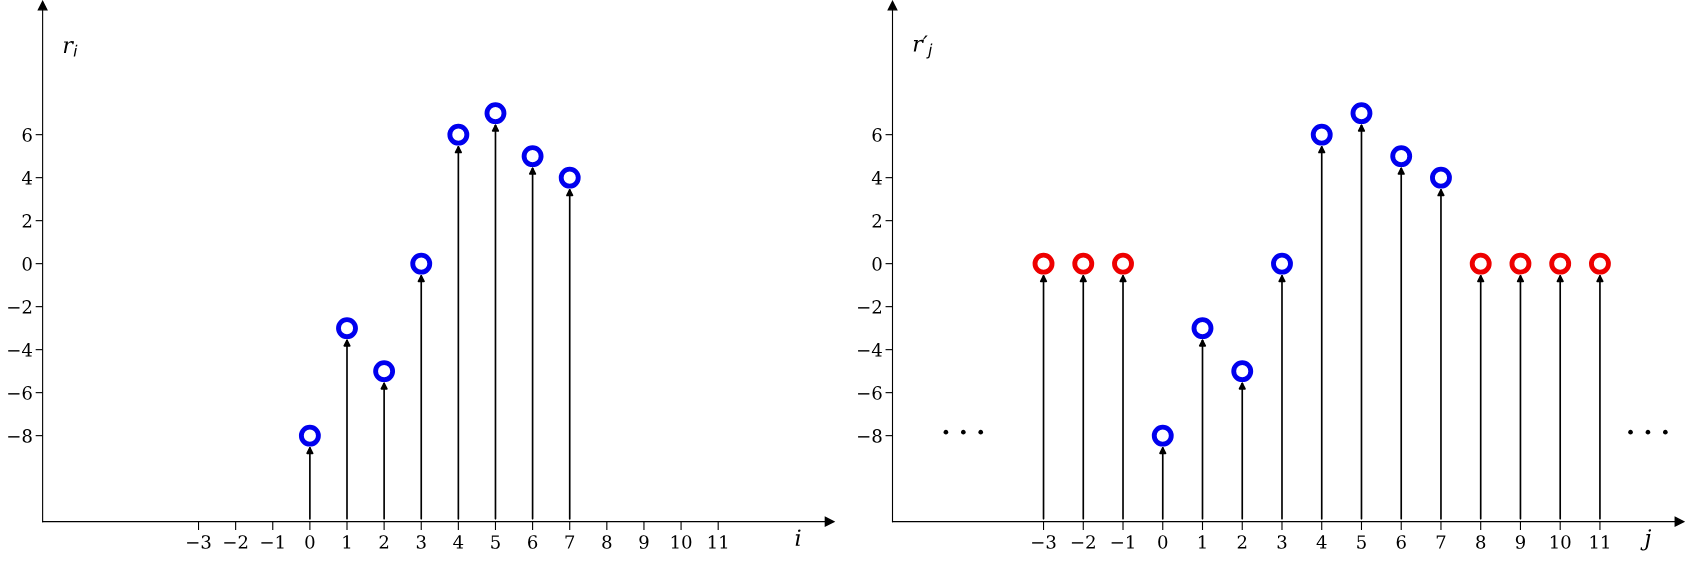 This screenshot has width=1705, height=567. I want to click on y-axis-title: r′$_{j}$, so click(923, 47).